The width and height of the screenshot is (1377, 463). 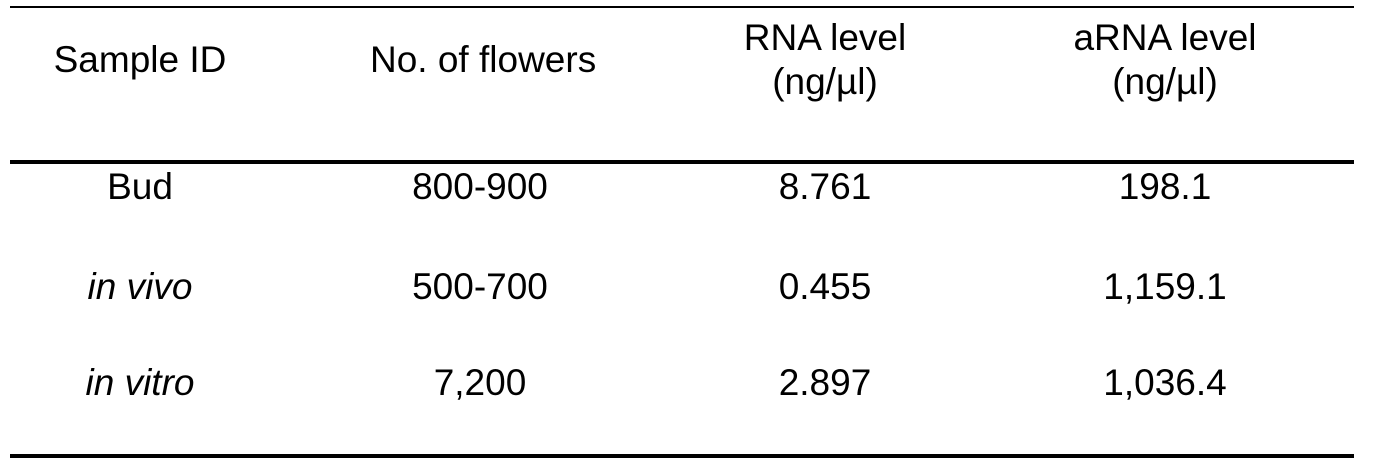 What do you see at coordinates (1165, 37) in the screenshot?
I see `header-arna-level-line1: aRNA level` at bounding box center [1165, 37].